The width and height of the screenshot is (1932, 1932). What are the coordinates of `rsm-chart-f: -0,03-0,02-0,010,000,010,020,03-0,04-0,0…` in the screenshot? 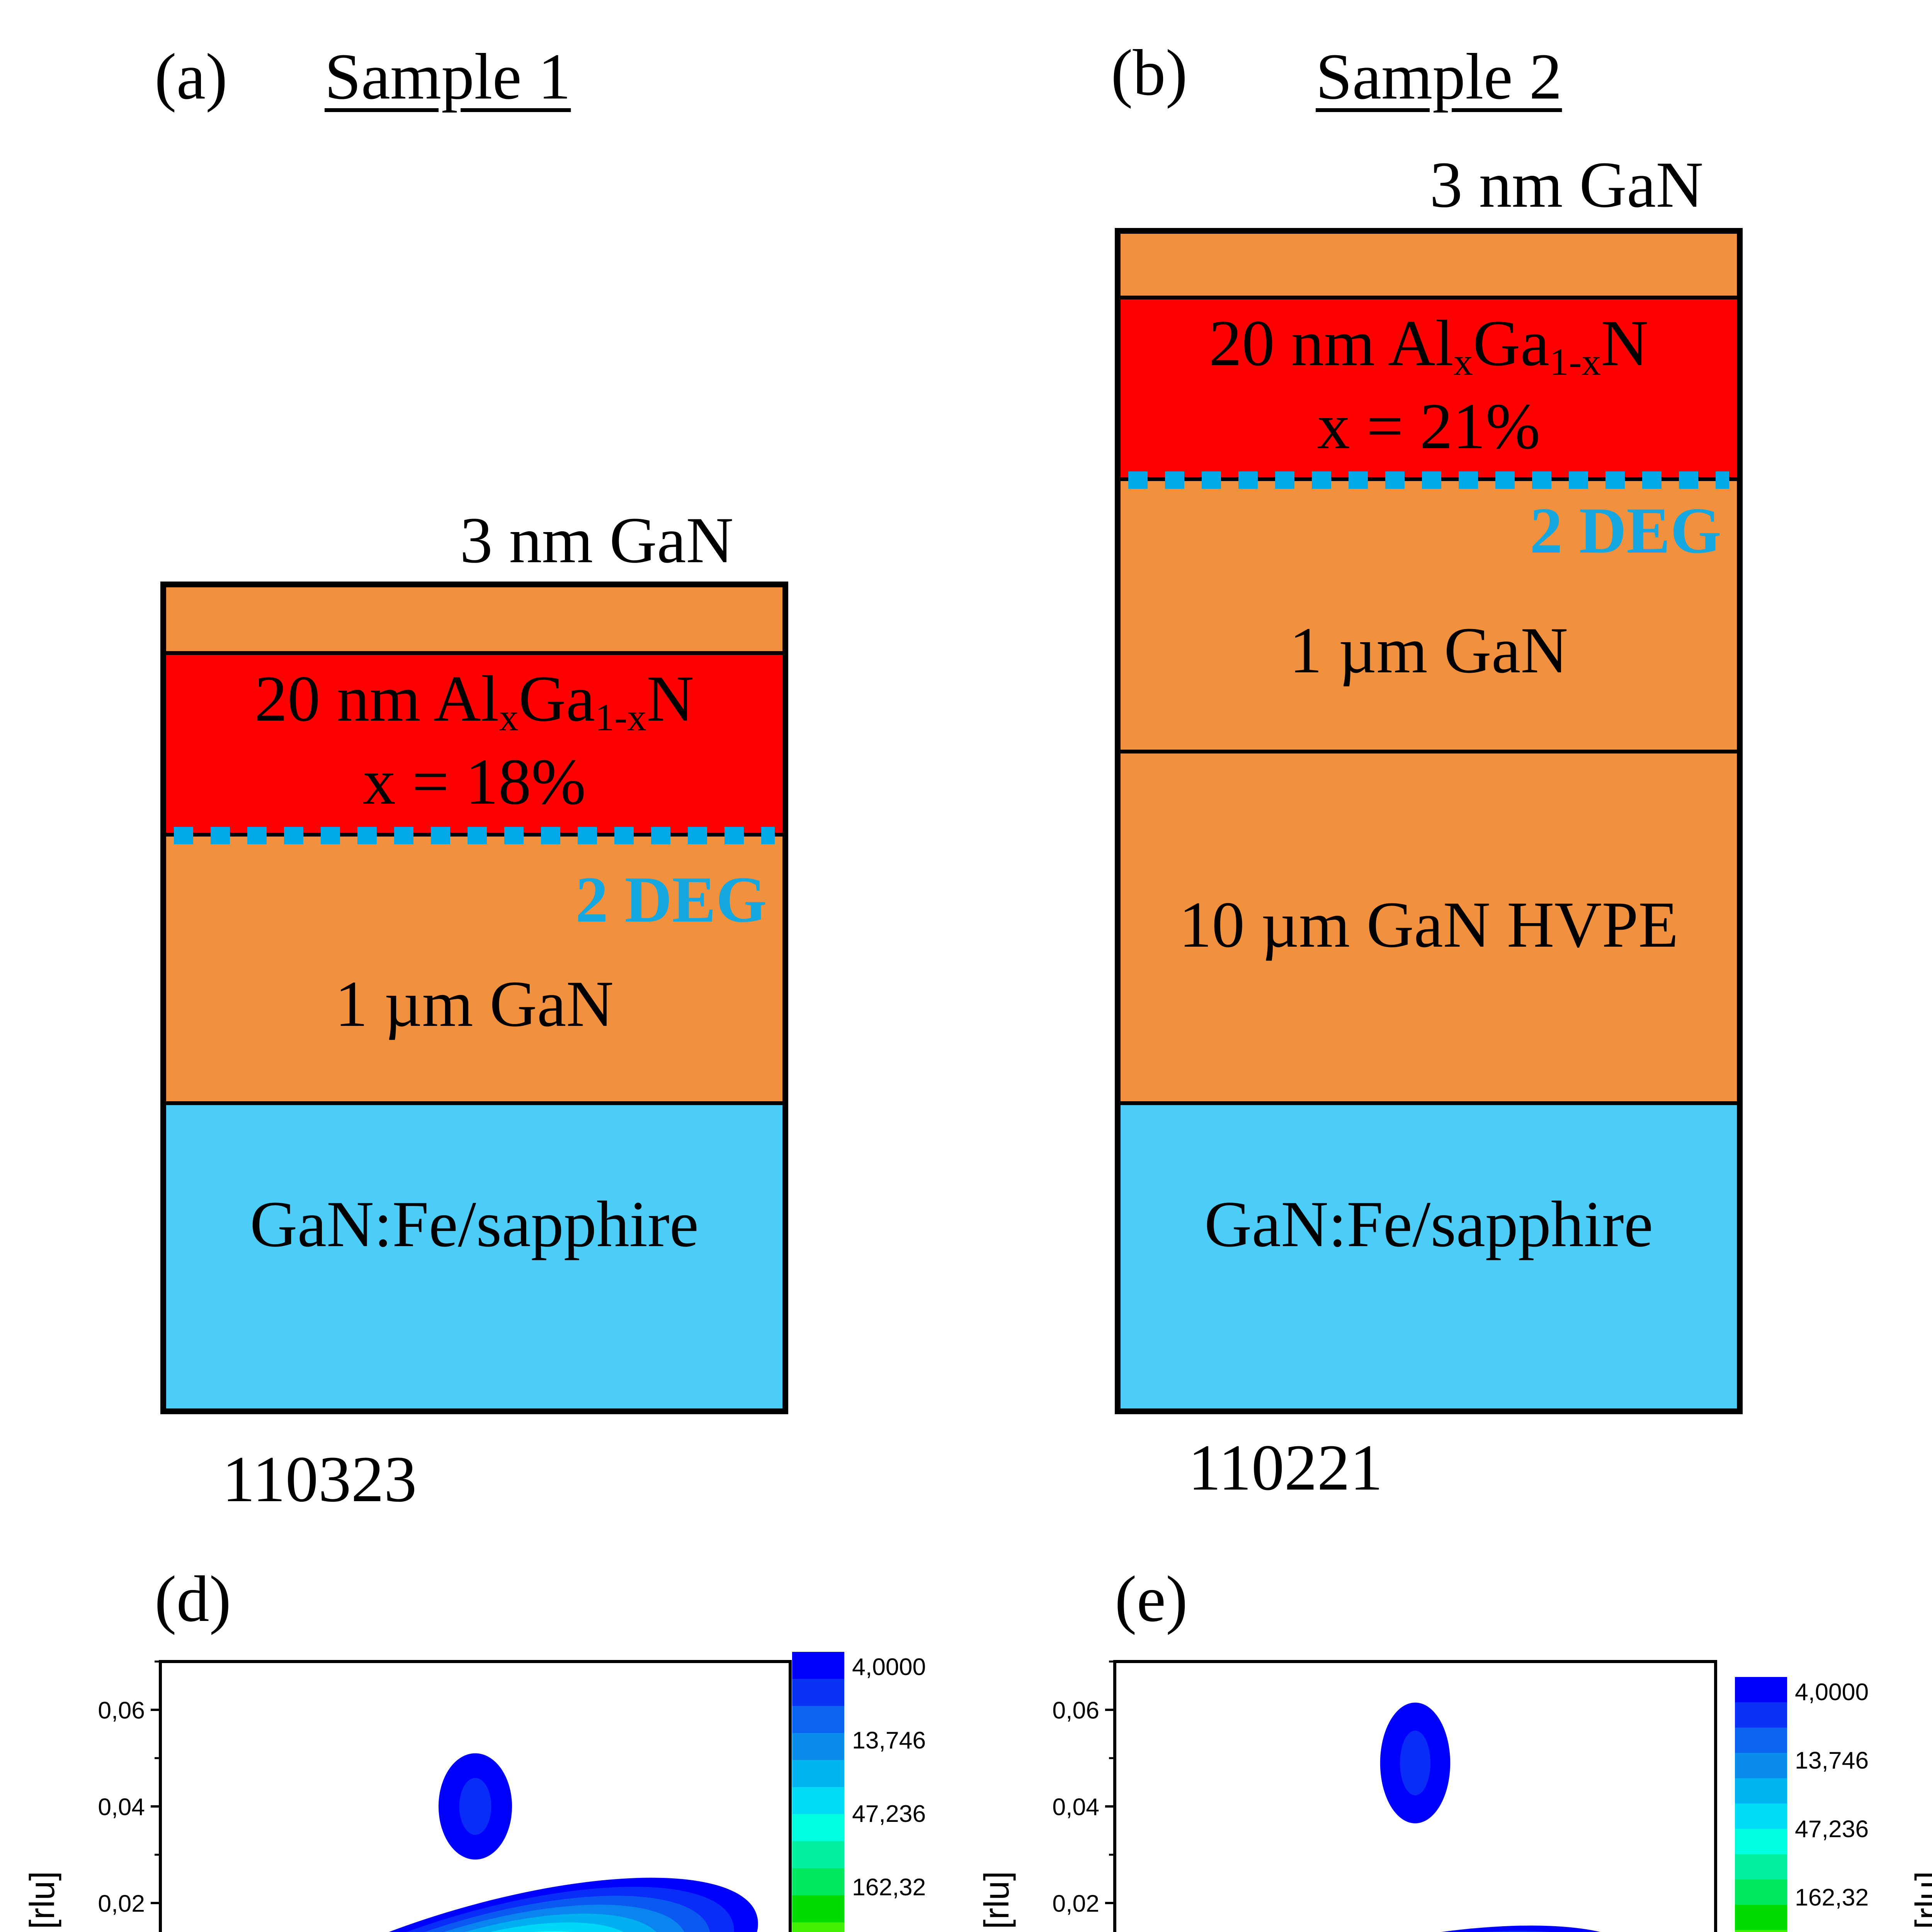 It's located at (1921, 1901).